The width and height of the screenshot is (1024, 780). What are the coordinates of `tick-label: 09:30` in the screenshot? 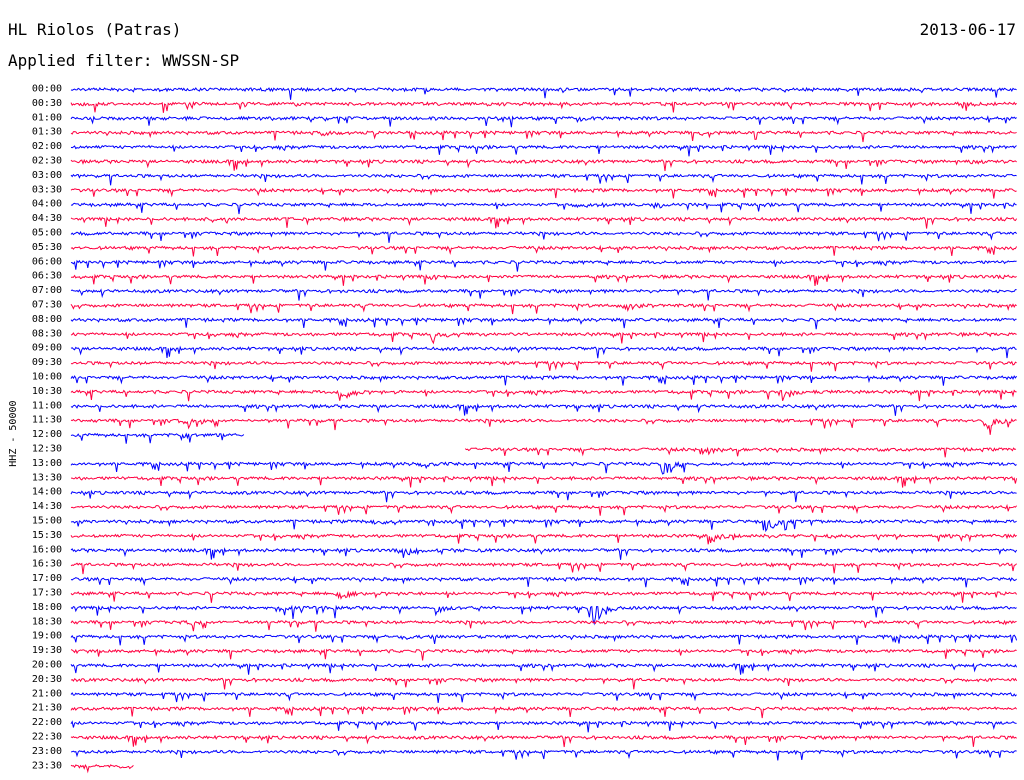 It's located at (47, 362).